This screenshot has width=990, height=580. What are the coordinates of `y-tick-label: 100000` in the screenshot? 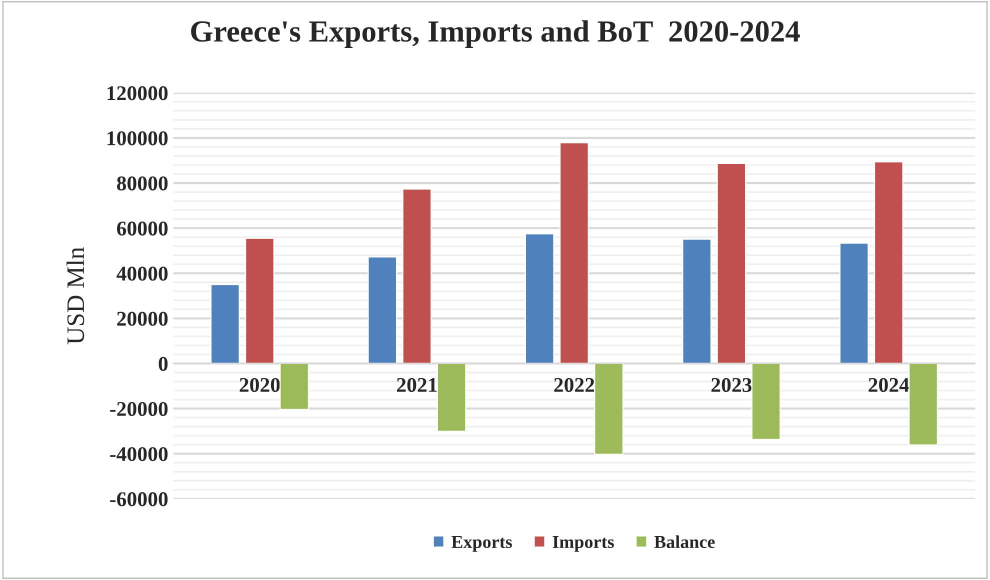 It's located at (138, 138).